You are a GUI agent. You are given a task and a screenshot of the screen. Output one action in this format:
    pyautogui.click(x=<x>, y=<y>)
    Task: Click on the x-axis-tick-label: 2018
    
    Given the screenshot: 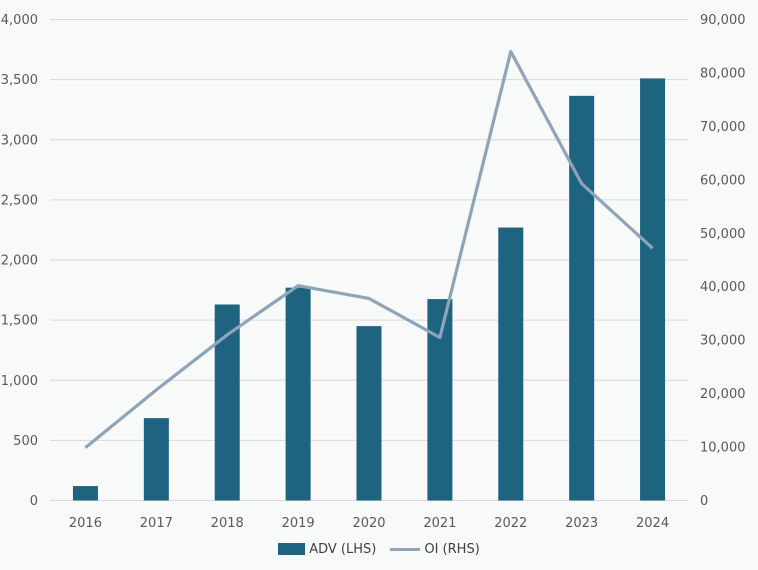 What is the action you would take?
    pyautogui.click(x=227, y=523)
    